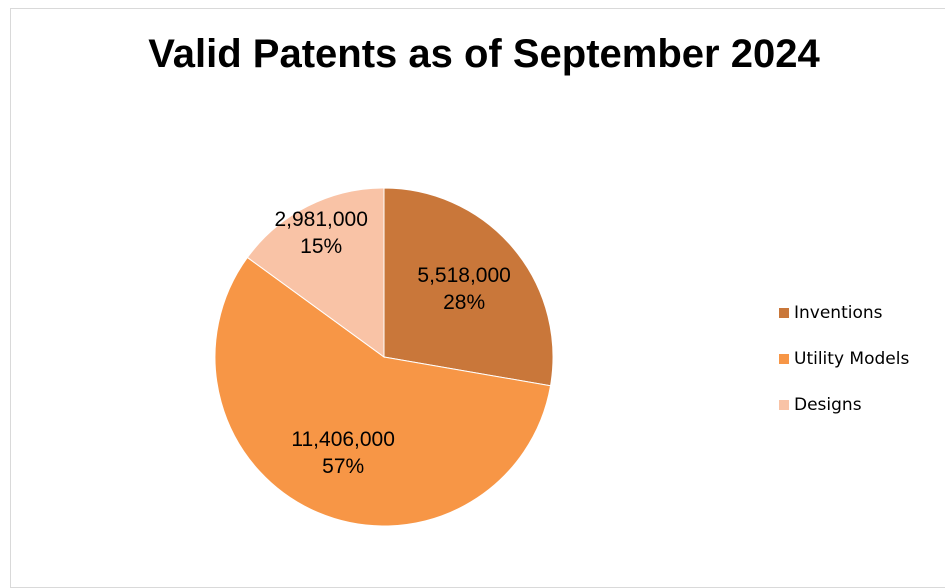  Describe the element at coordinates (484, 54) in the screenshot. I see `chart-title: Valid Patents as of September 2024` at that location.